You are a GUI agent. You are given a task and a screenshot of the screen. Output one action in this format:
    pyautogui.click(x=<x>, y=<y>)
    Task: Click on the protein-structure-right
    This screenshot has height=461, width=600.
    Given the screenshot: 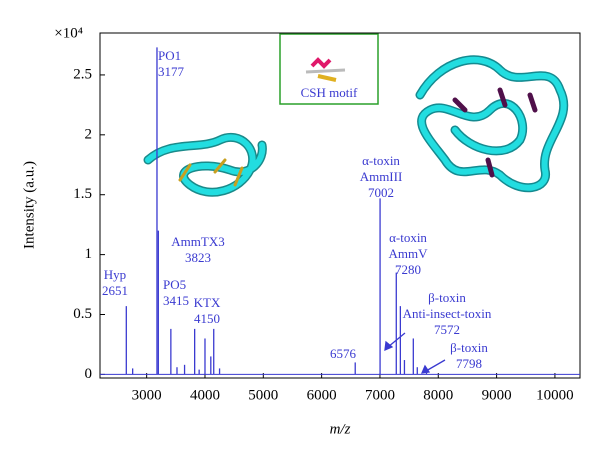 What is the action you would take?
    pyautogui.click(x=492, y=124)
    